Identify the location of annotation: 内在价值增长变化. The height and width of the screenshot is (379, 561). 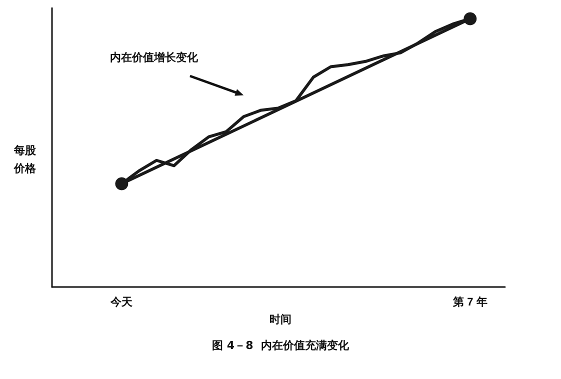
(154, 57).